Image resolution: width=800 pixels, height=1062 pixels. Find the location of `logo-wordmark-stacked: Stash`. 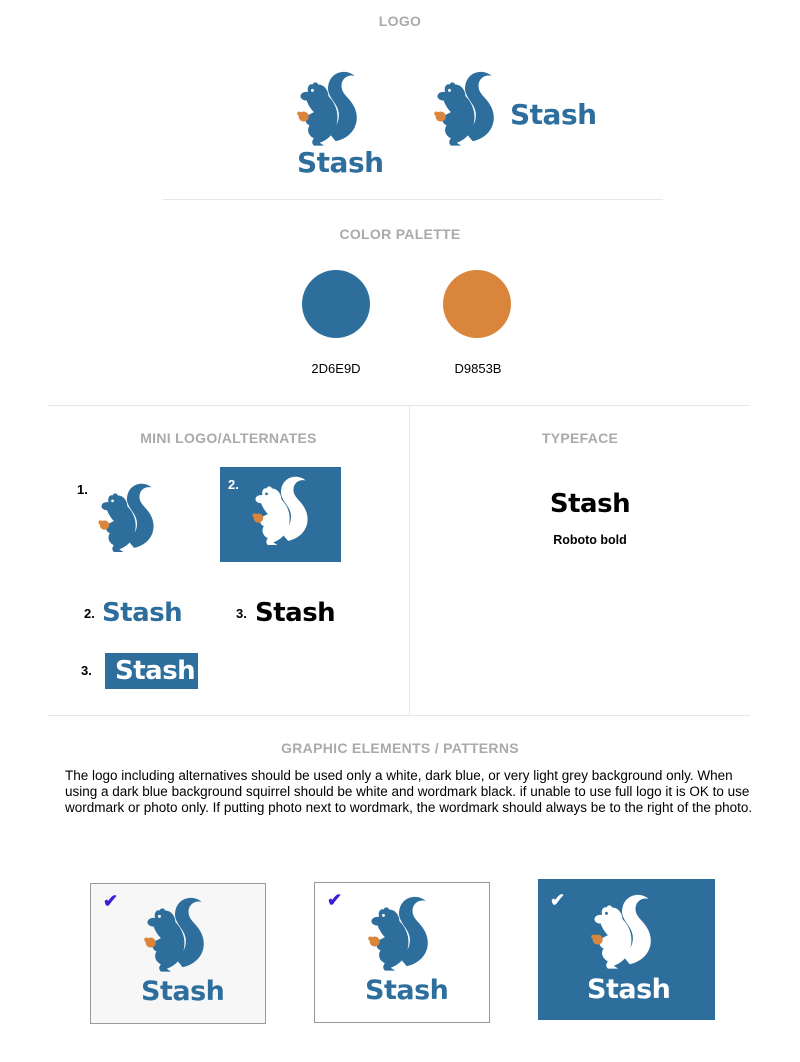

logo-wordmark-stacked: Stash is located at coordinates (340, 162).